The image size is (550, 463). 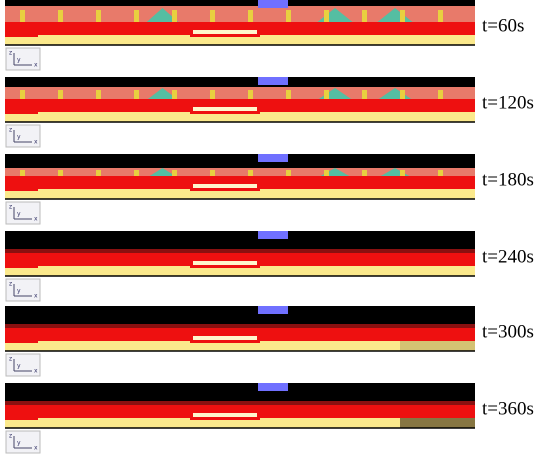 What do you see at coordinates (508, 256) in the screenshot?
I see `time-label: t=240s` at bounding box center [508, 256].